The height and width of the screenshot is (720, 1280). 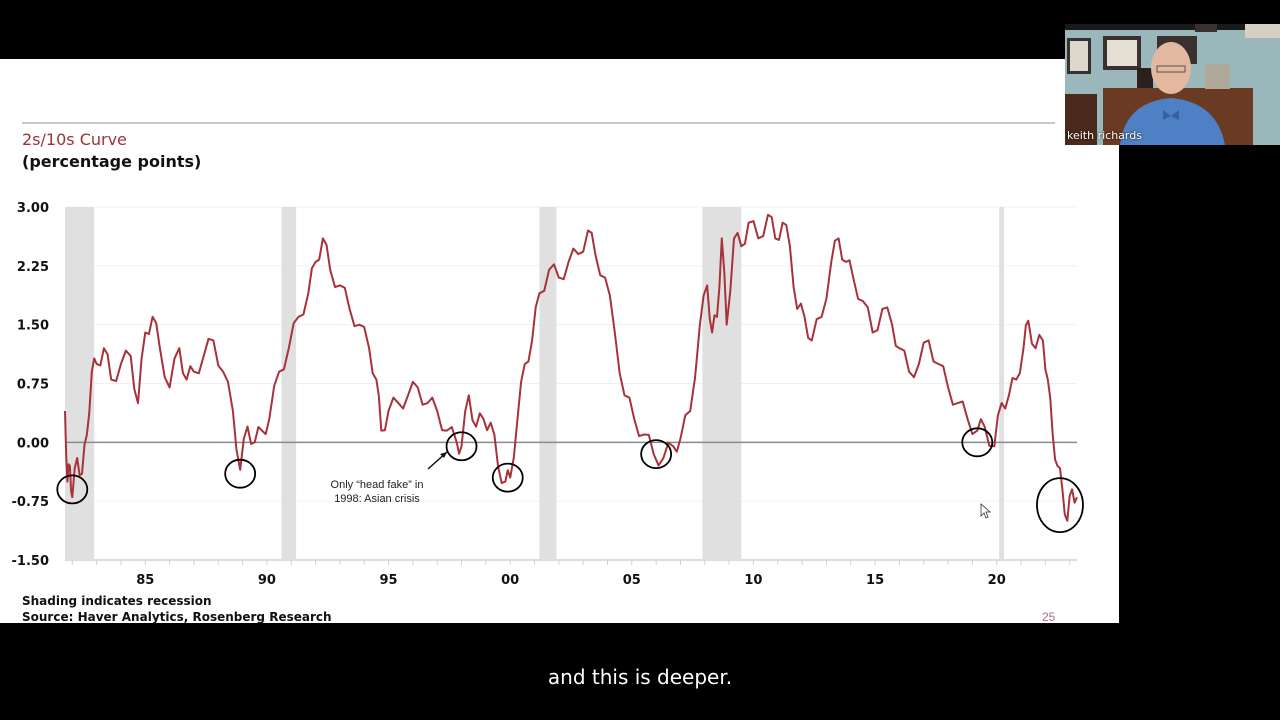 What do you see at coordinates (632, 580) in the screenshot?
I see `svg-text: 05` at bounding box center [632, 580].